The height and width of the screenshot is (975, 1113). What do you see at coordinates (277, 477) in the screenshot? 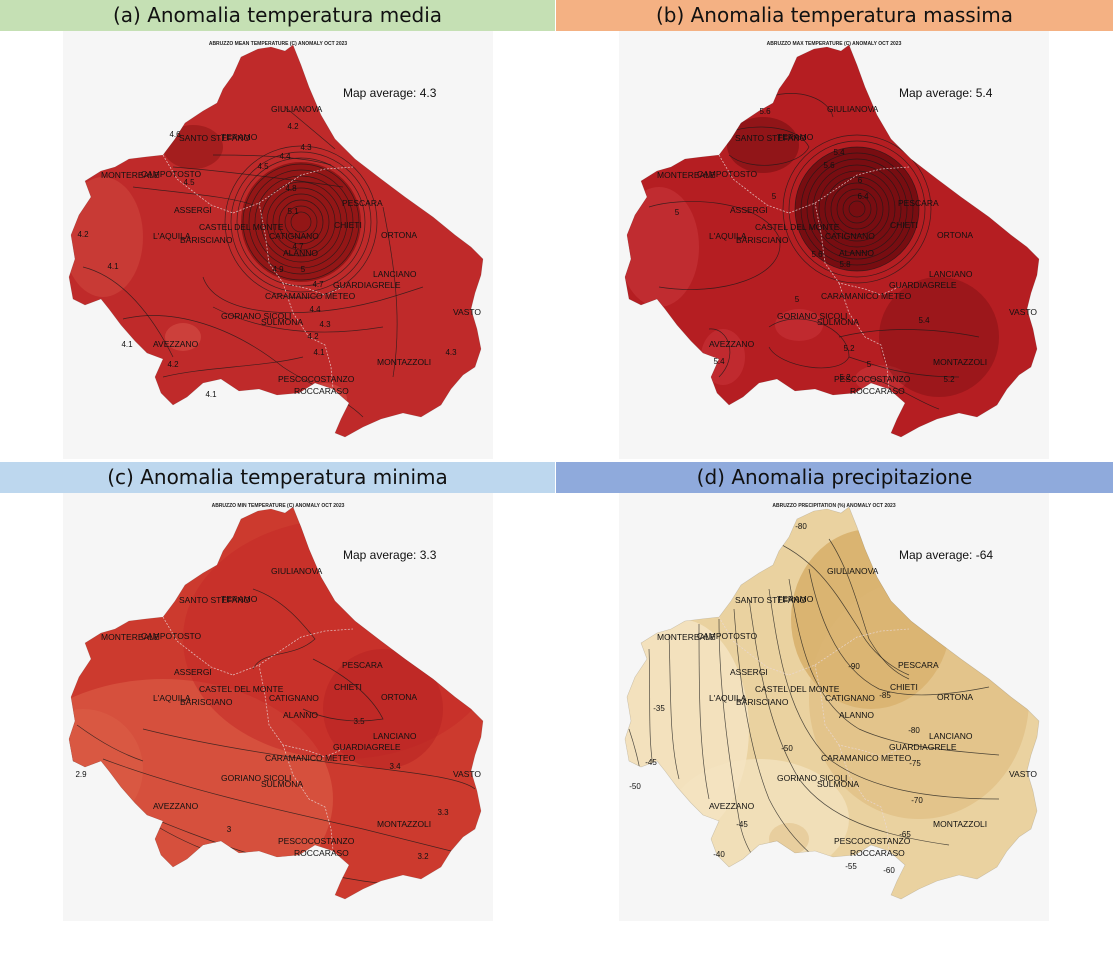
I see `panel-c-header: (c) Anomalia temperatura minima` at bounding box center [277, 477].